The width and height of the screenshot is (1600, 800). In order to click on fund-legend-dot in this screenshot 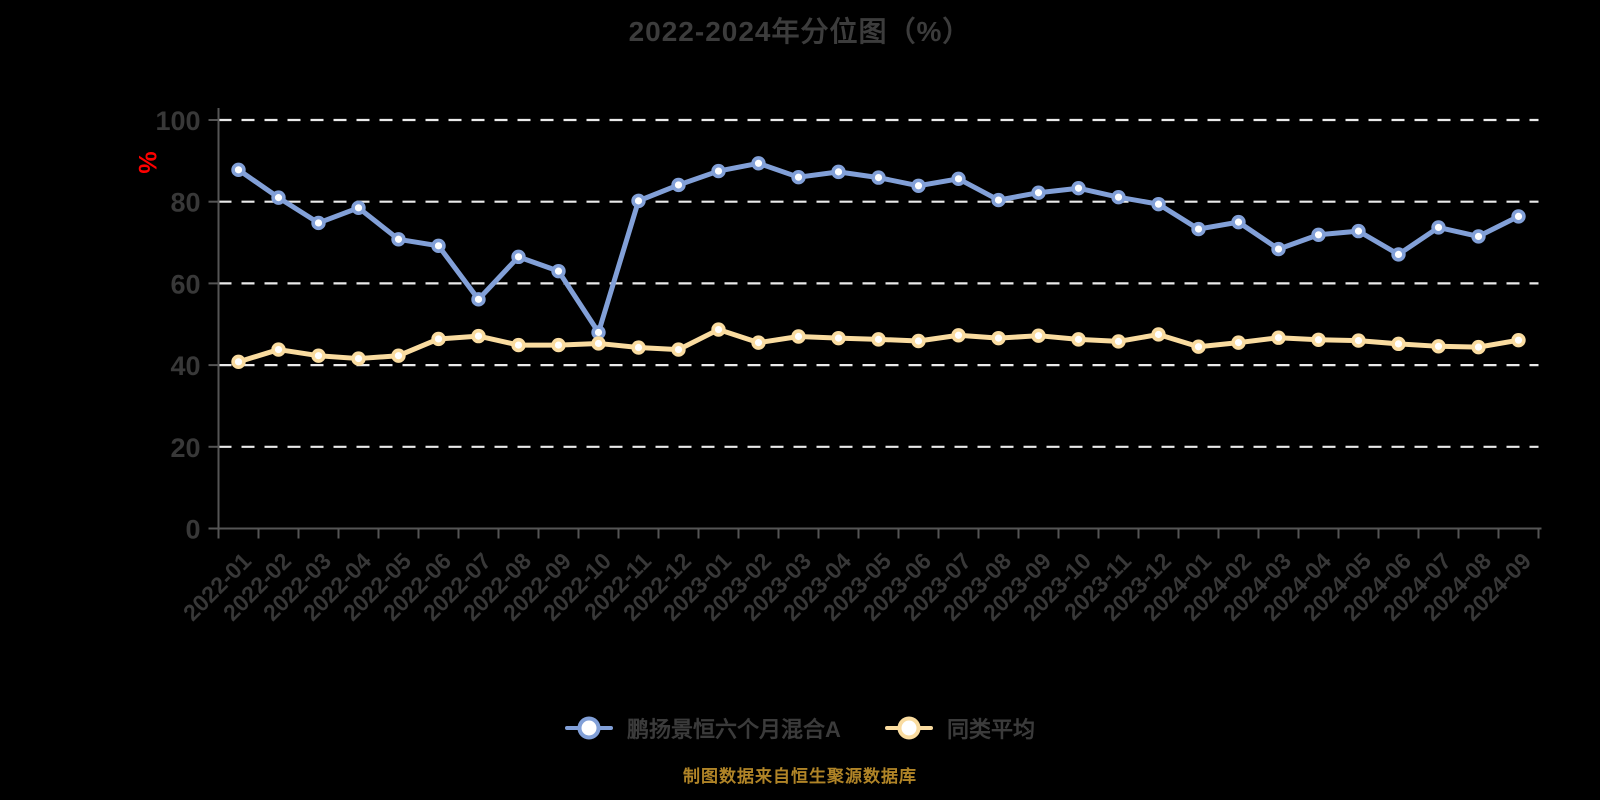, I will do `click(589, 728)`.